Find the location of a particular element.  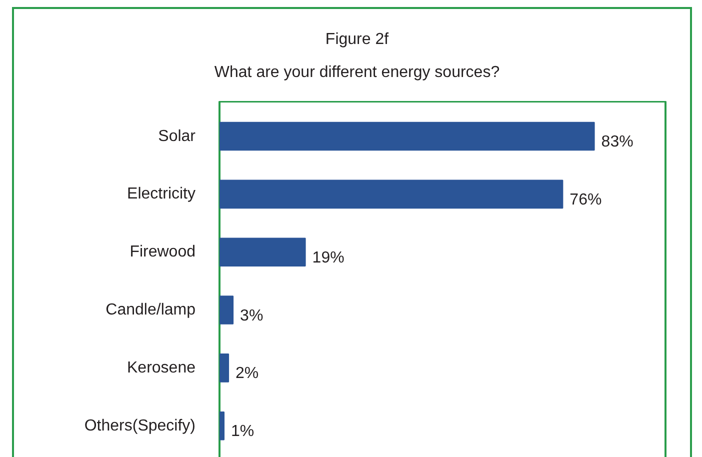

y-tick-label: Electricity is located at coordinates (161, 193).